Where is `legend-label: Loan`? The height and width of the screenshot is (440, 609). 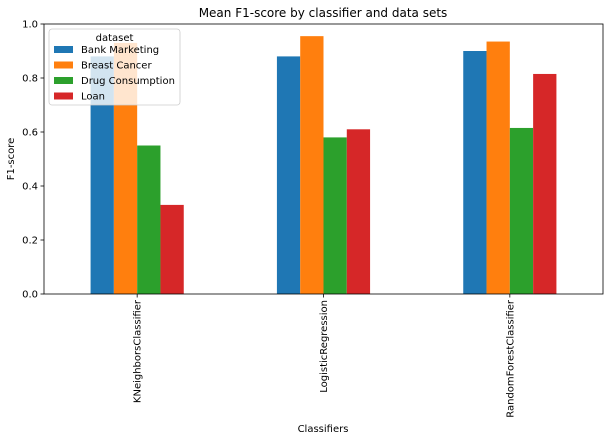 legend-label: Loan is located at coordinates (93, 97).